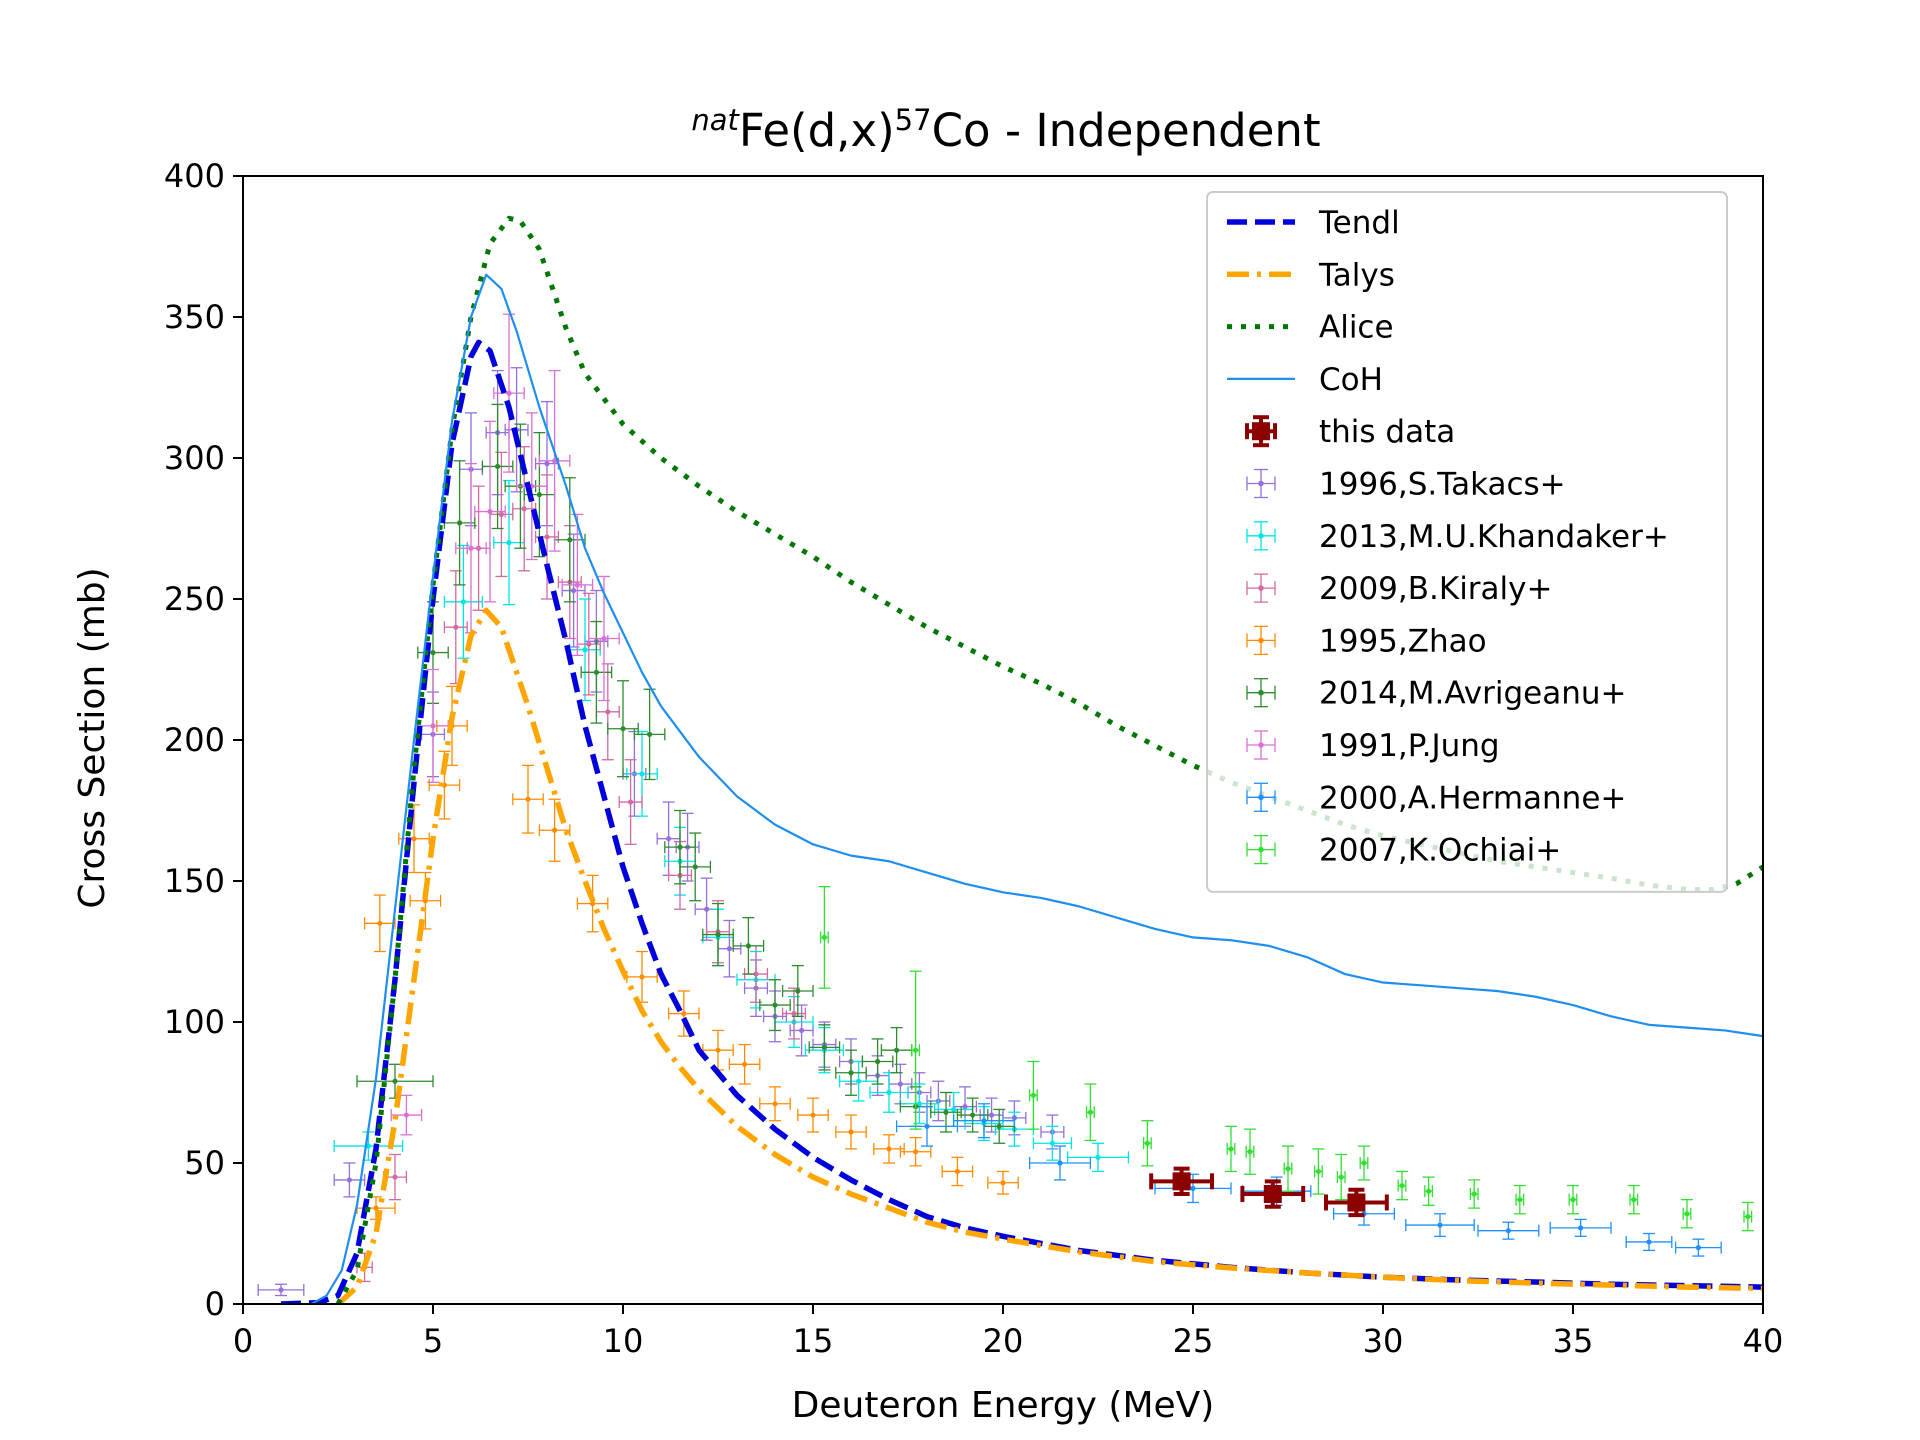 This screenshot has width=1920, height=1440. I want to click on legend-label: 1996,S.Takacs+, so click(1442, 485).